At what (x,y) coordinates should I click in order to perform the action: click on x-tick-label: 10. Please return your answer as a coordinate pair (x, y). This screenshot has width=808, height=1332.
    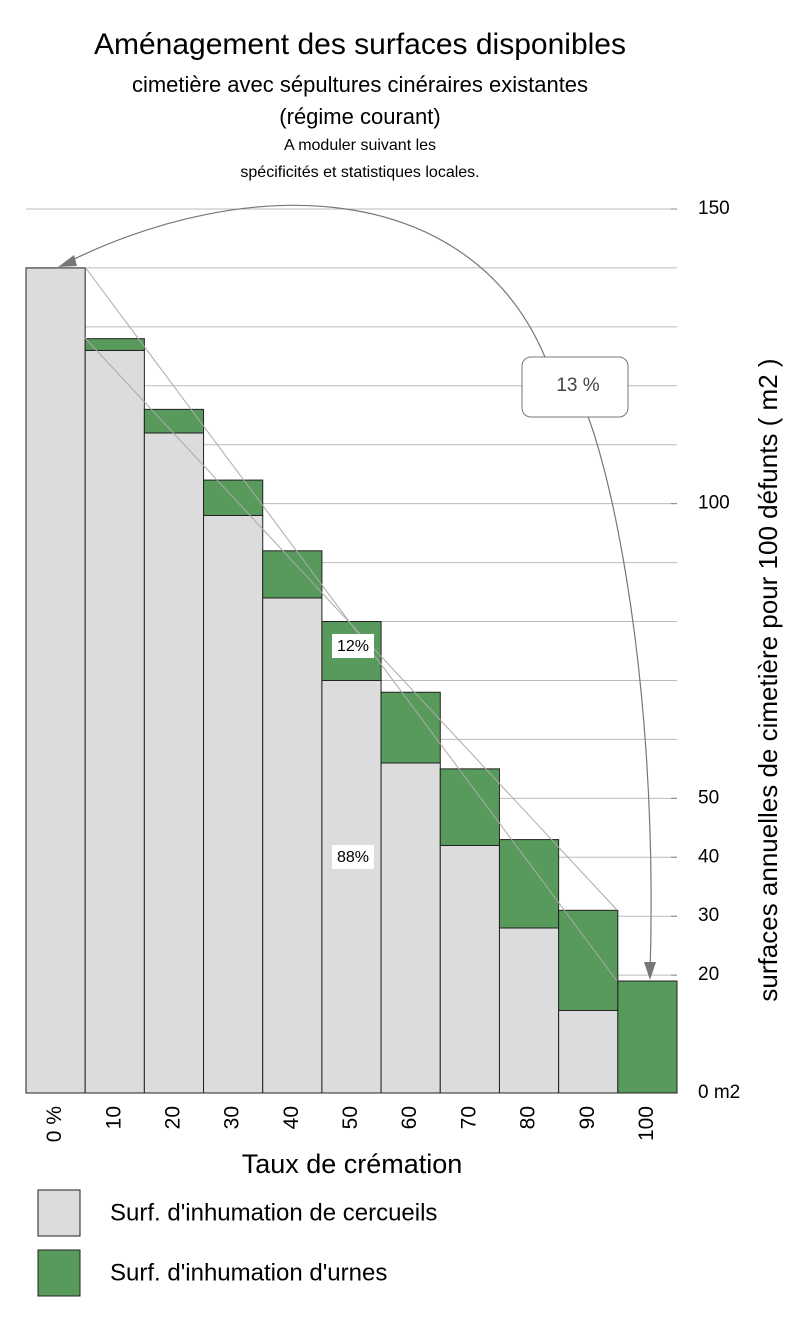
    Looking at the image, I should click on (113, 1117).